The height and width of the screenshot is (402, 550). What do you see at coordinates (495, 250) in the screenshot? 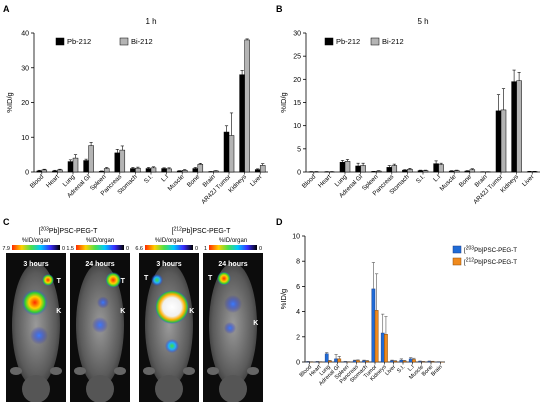
I see `legend-text: Pb]PSC-PEG-T` at bounding box center [495, 250].